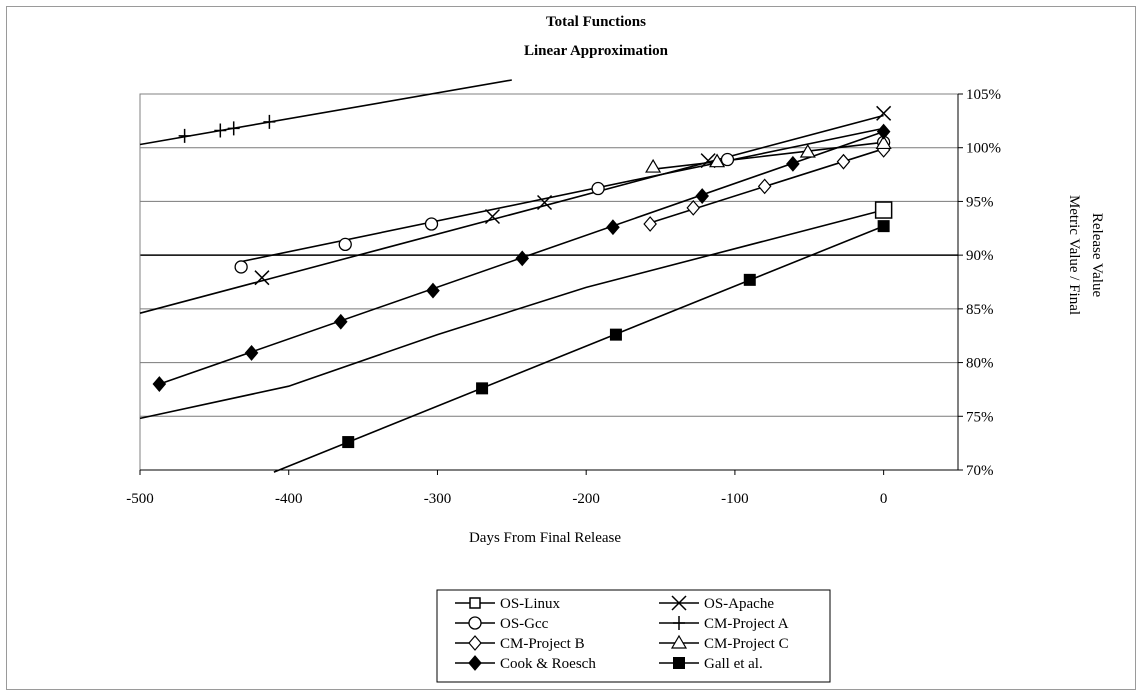  Describe the element at coordinates (768, 155) in the screenshot. I see `trend-line-cm-project-c` at that location.